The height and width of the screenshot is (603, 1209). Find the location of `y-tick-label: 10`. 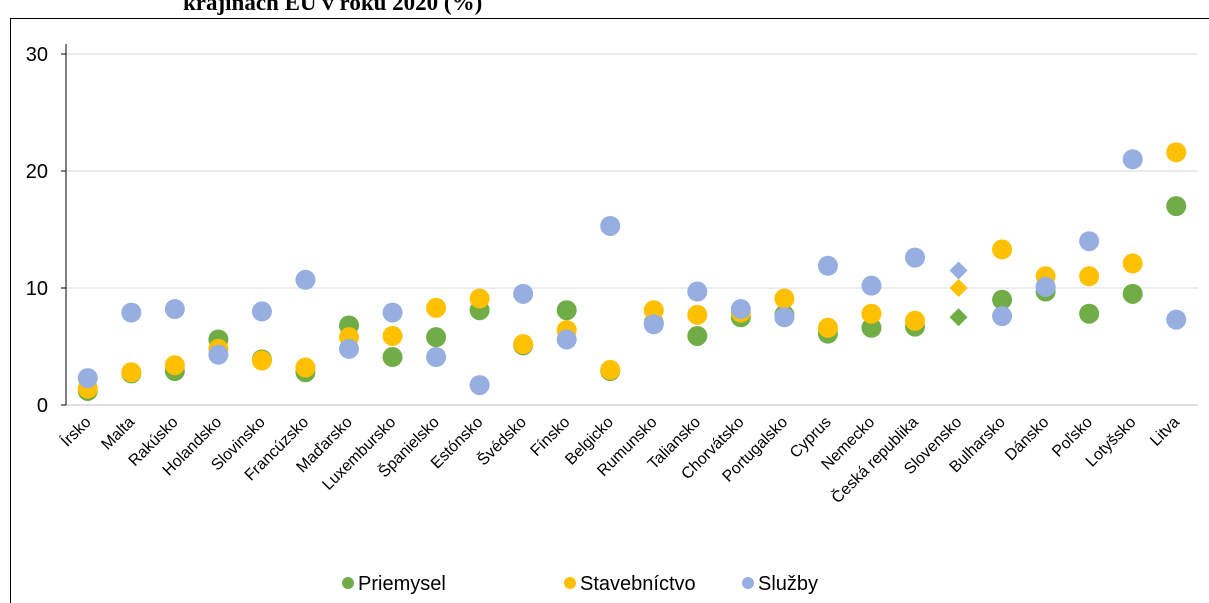

y-tick-label: 10 is located at coordinates (37, 289).